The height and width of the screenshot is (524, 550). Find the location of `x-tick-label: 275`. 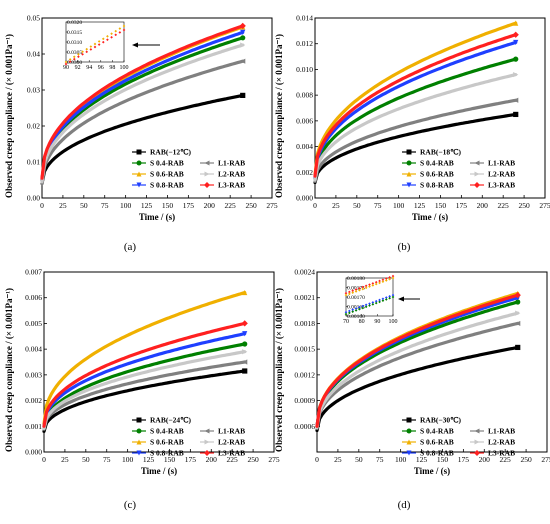

x-tick-label: 275 is located at coordinates (545, 459).